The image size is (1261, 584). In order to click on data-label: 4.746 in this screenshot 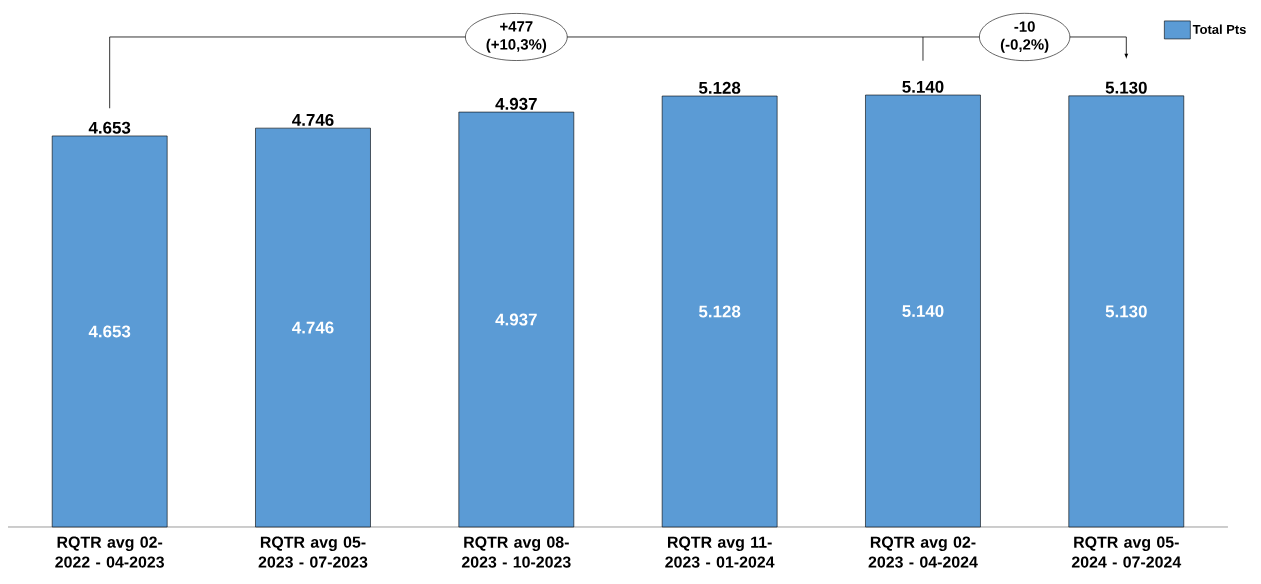, I will do `click(313, 119)`.